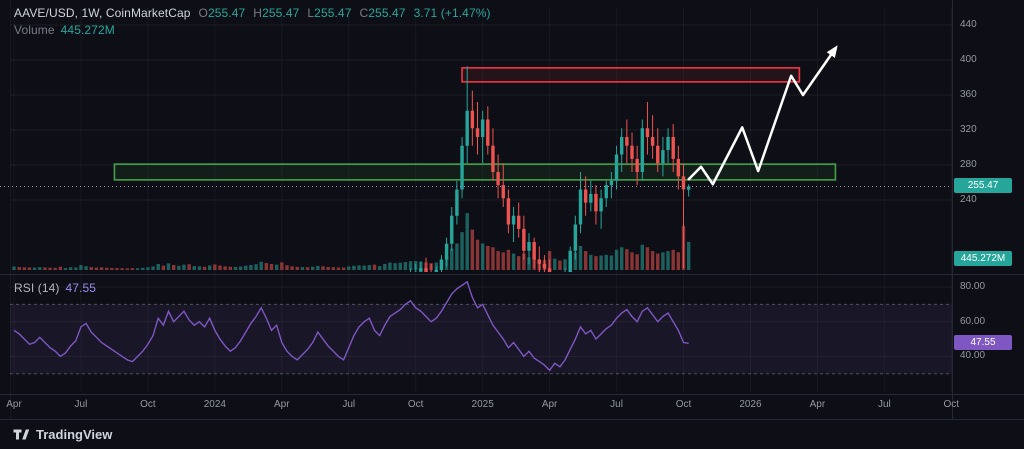  Describe the element at coordinates (973, 356) in the screenshot. I see `rsi-axis-label: 40.00` at that location.